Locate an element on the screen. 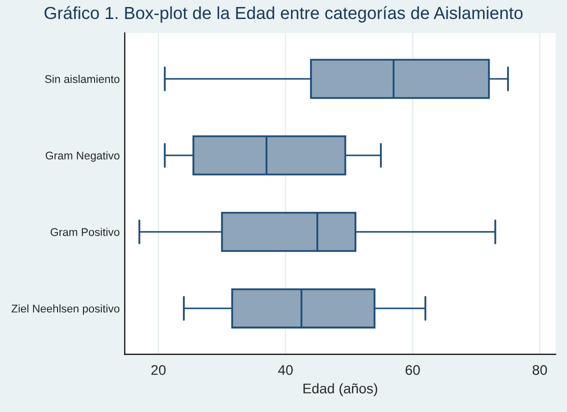 This screenshot has height=412, width=567. y-tick-label: Sin aislamiento is located at coordinates (82, 79).